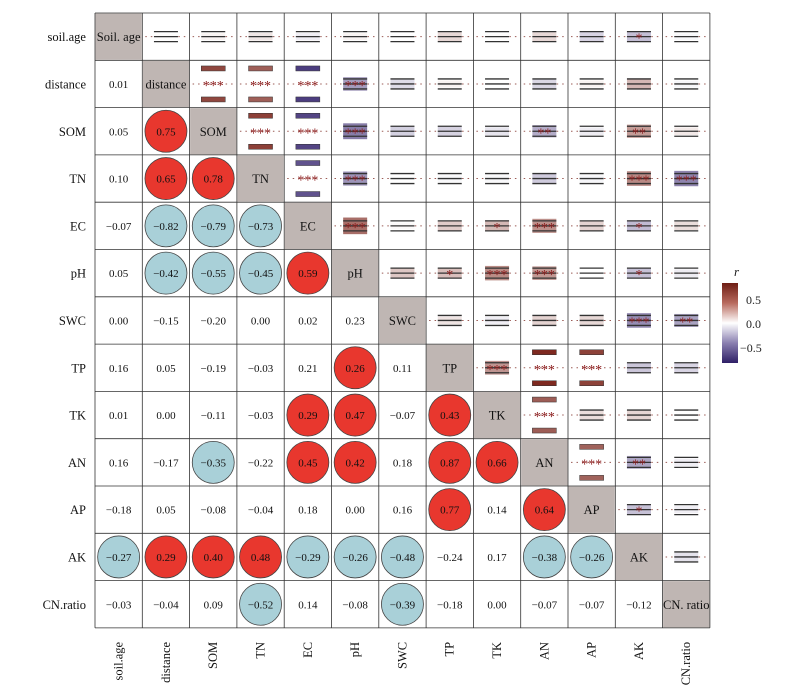 This screenshot has width=800, height=687. What do you see at coordinates (165, 274) in the screenshot?
I see `correlation-value: −0.42` at bounding box center [165, 274].